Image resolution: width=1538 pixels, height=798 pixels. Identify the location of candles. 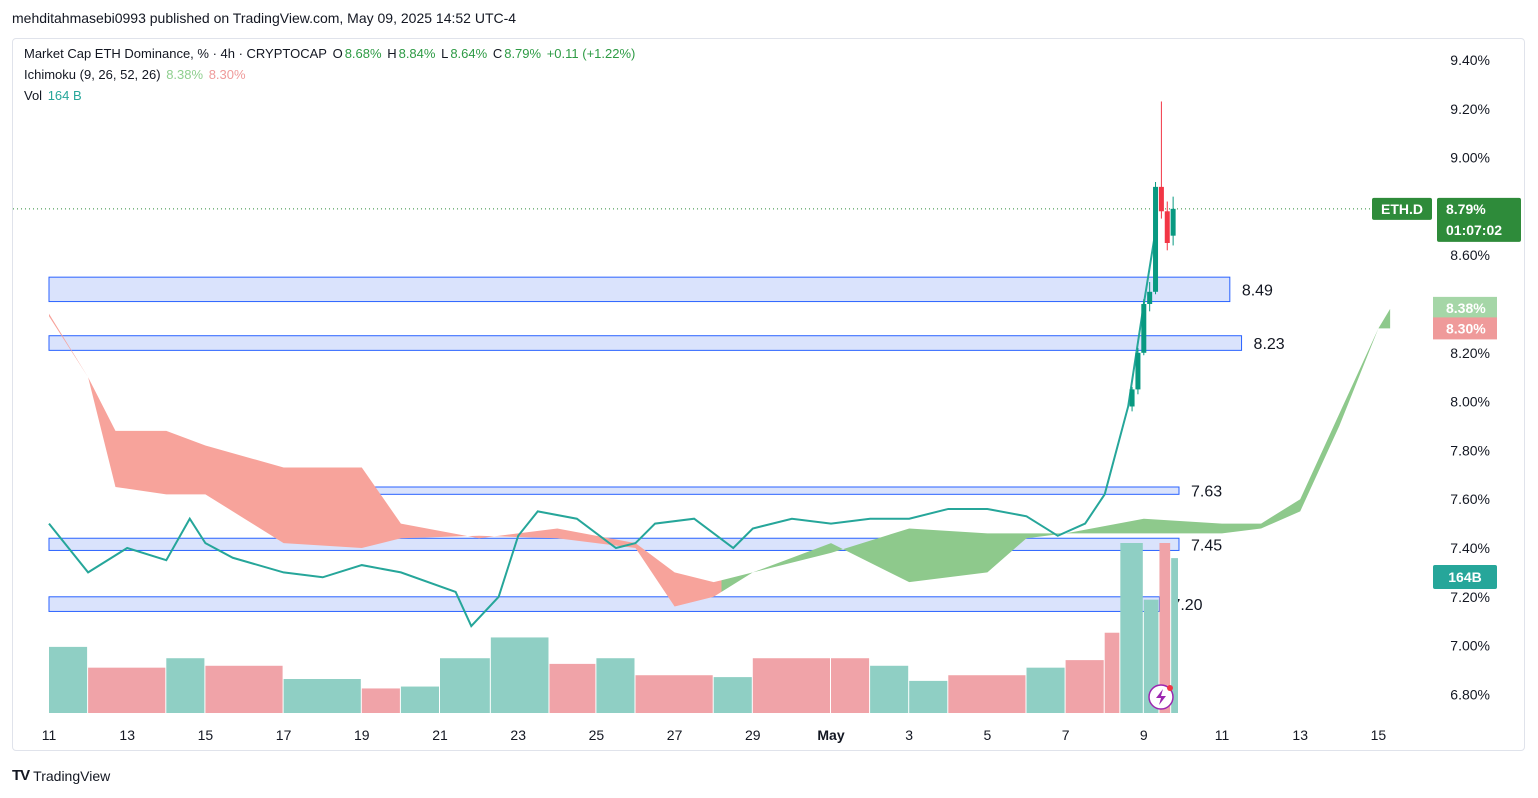
(1152, 256).